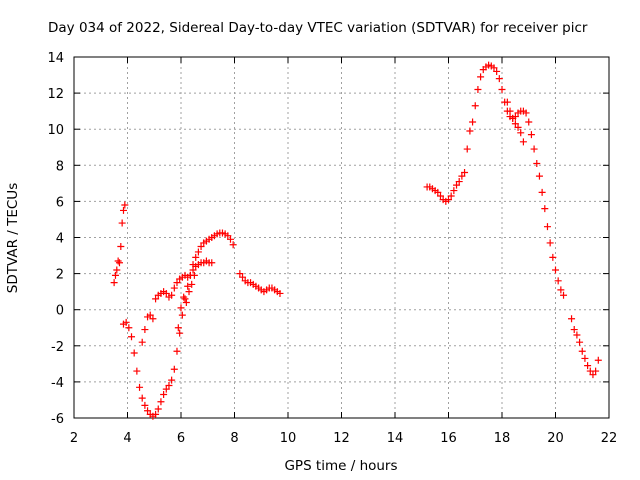  What do you see at coordinates (13, 238) in the screenshot?
I see `y-axis-label: SDTVAR / TECUs` at bounding box center [13, 238].